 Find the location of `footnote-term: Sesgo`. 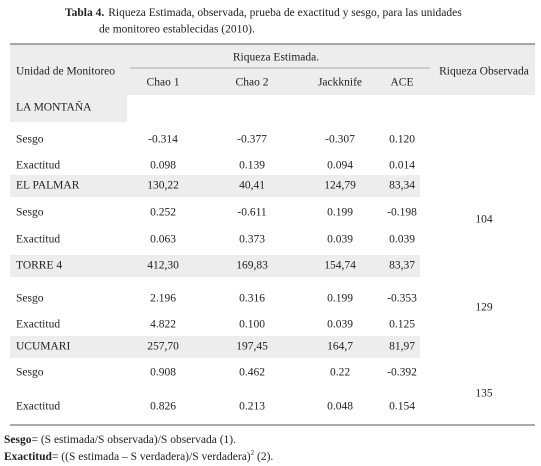

footnote-term: Sesgo is located at coordinates (18, 440).